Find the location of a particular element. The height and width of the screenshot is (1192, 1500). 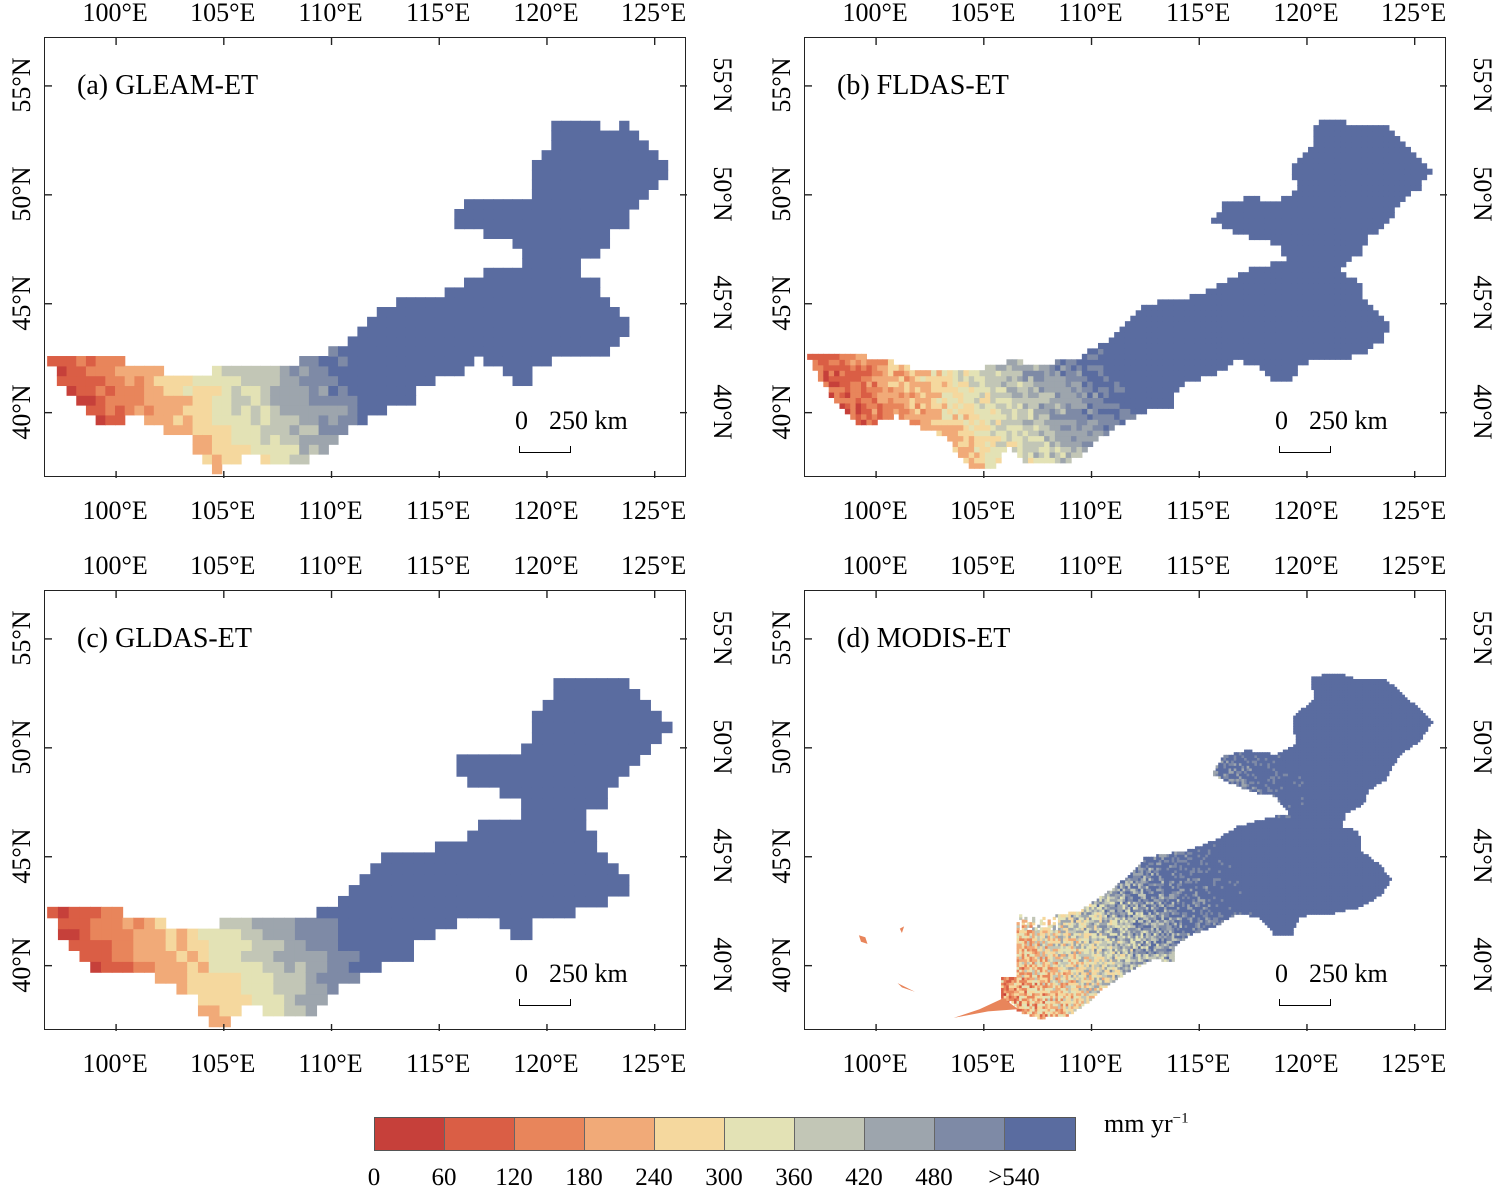

lon-tick-label: 115°E is located at coordinates (1198, 511).